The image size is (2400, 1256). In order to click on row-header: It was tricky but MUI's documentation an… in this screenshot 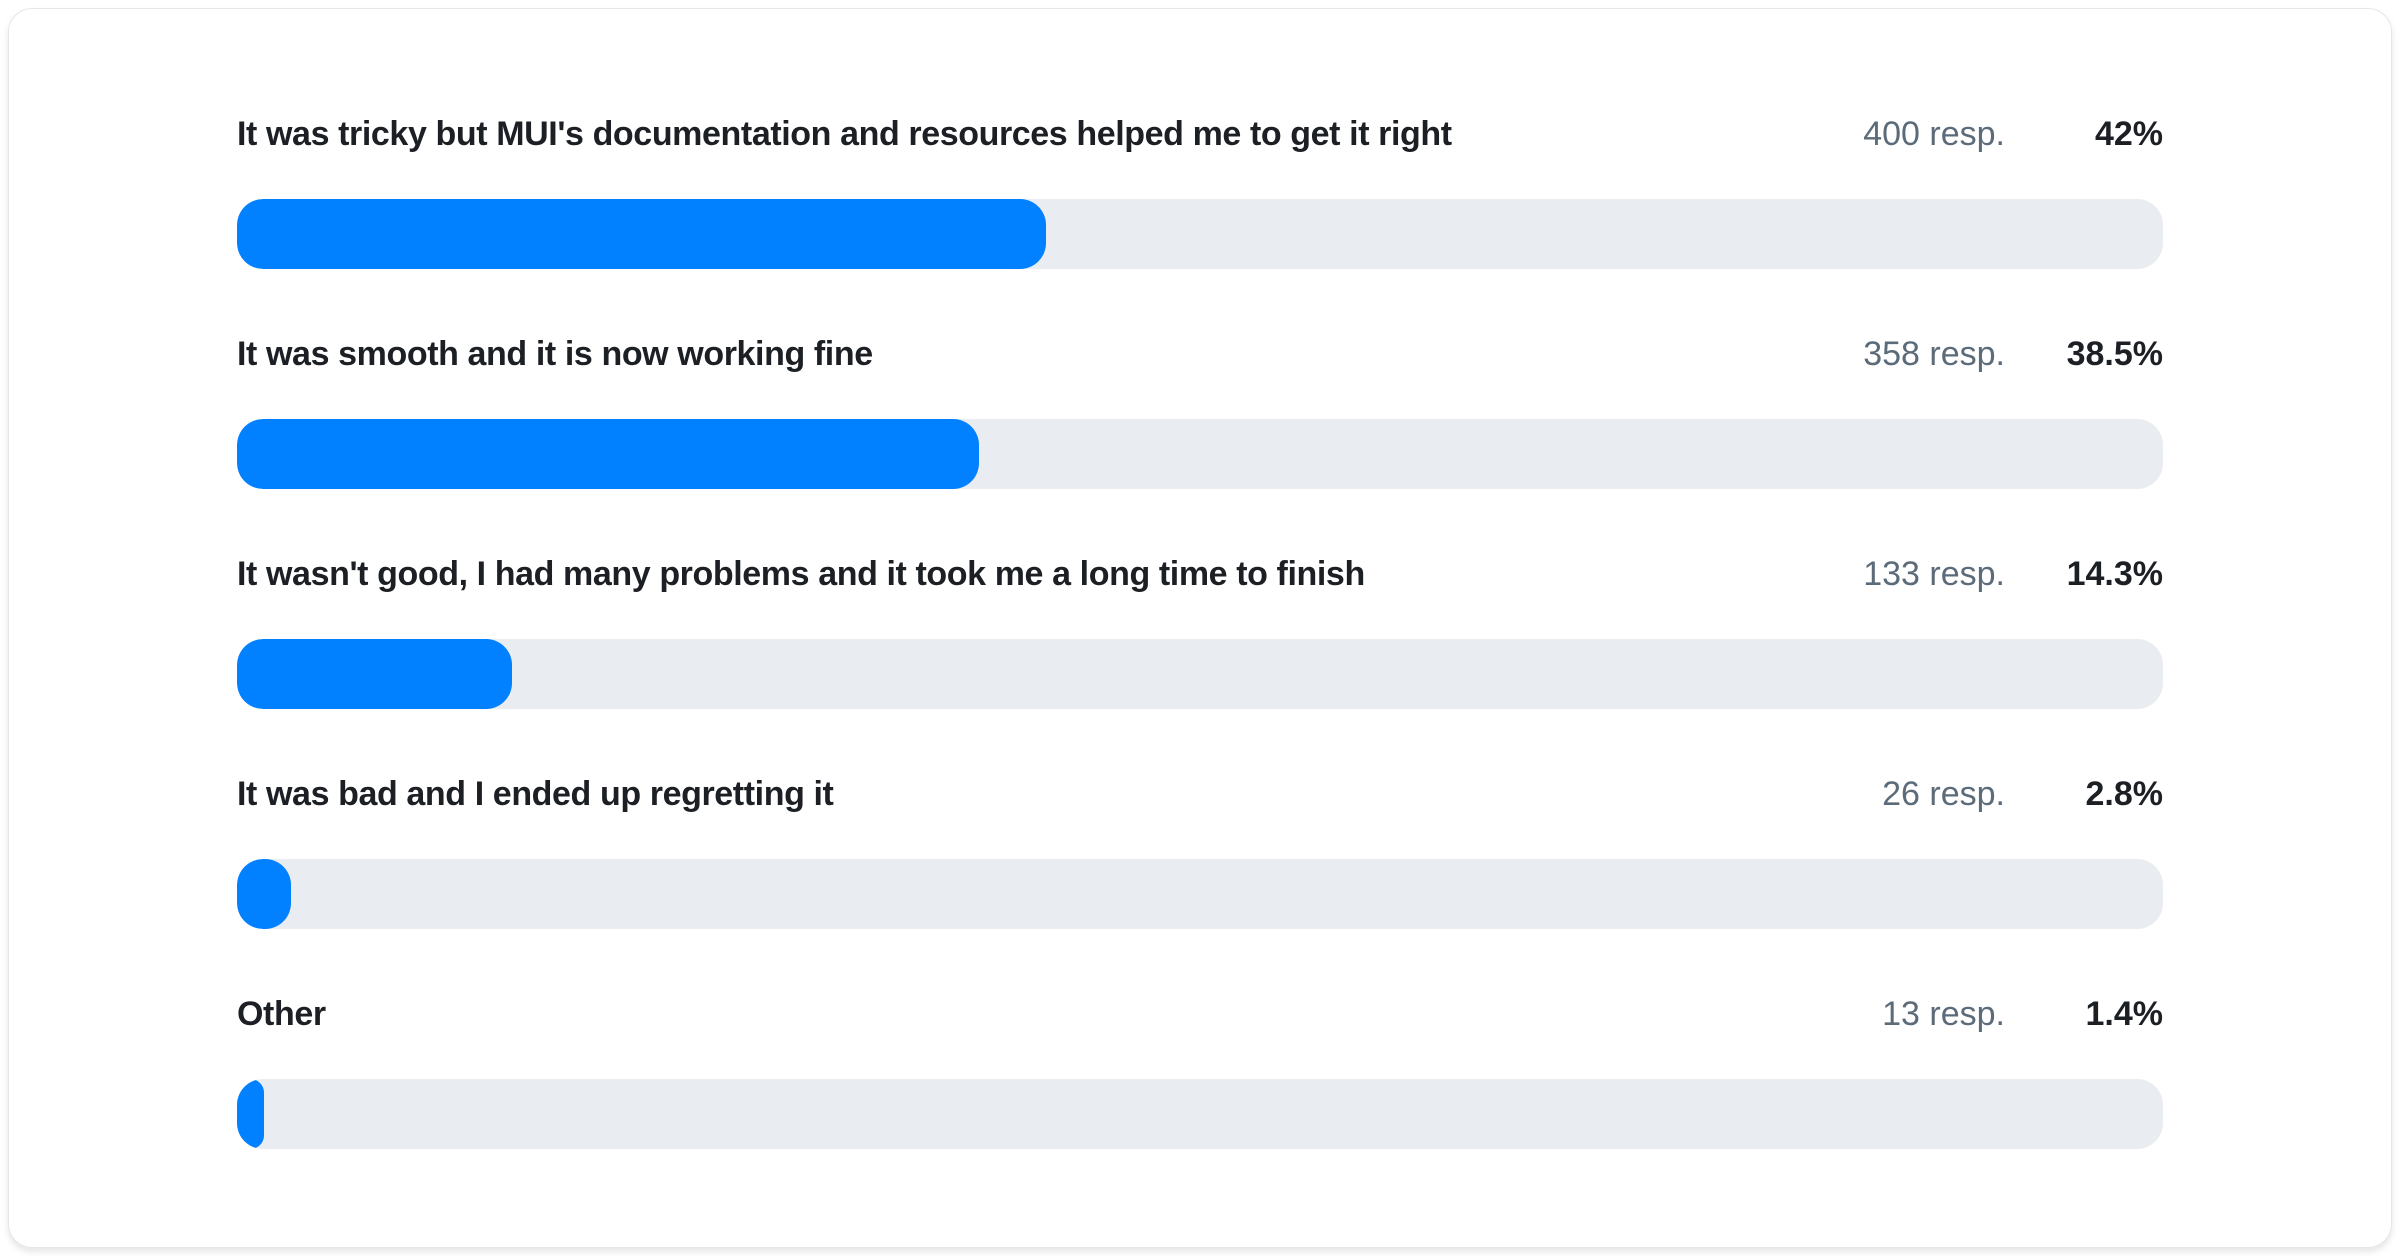, I will do `click(1200, 134)`.